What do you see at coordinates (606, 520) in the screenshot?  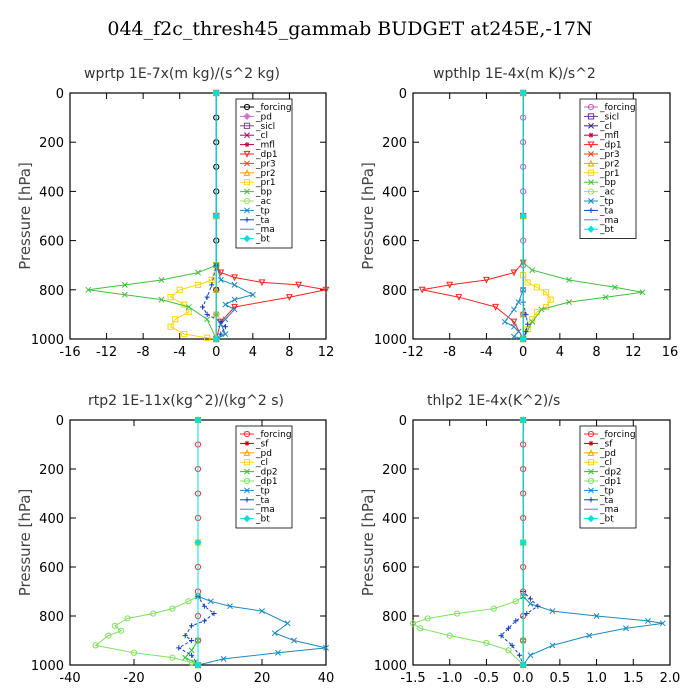 I see `legend-label: _bt` at bounding box center [606, 520].